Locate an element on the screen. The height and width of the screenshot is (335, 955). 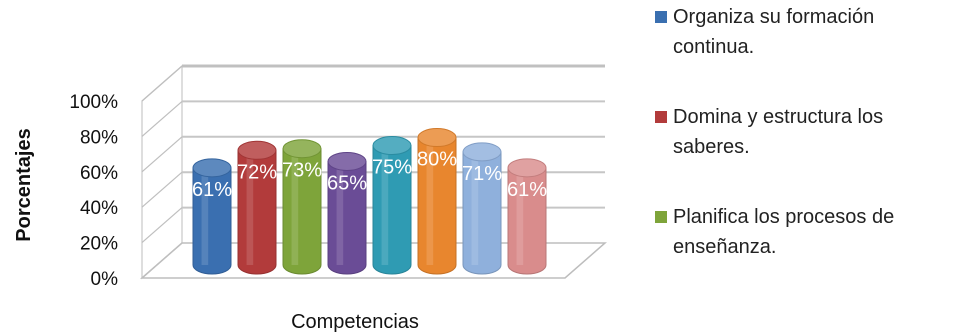
y-tick-label: 60% is located at coordinates (99, 173).